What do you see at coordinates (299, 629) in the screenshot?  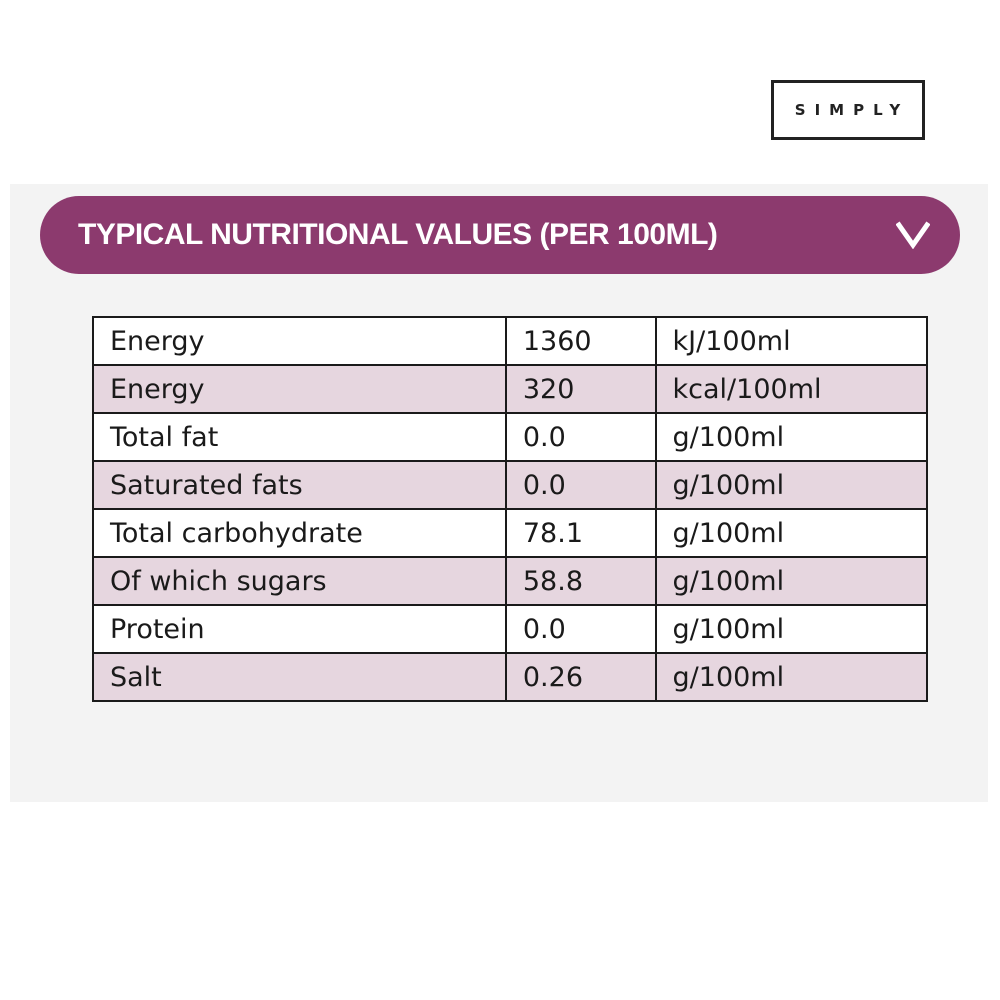 I see `nutrient-name: Protein` at bounding box center [299, 629].